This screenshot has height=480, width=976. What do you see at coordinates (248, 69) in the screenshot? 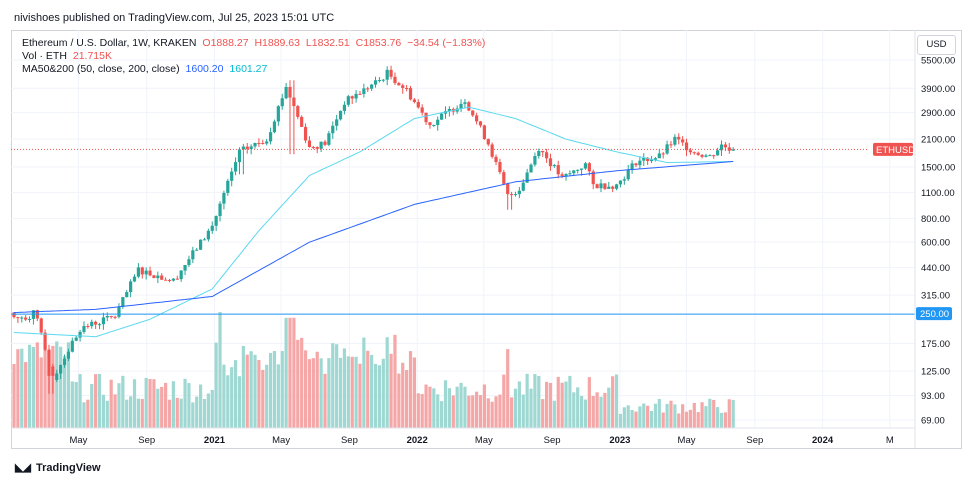
I see `legend-ma-slow: 1601.27` at bounding box center [248, 69].